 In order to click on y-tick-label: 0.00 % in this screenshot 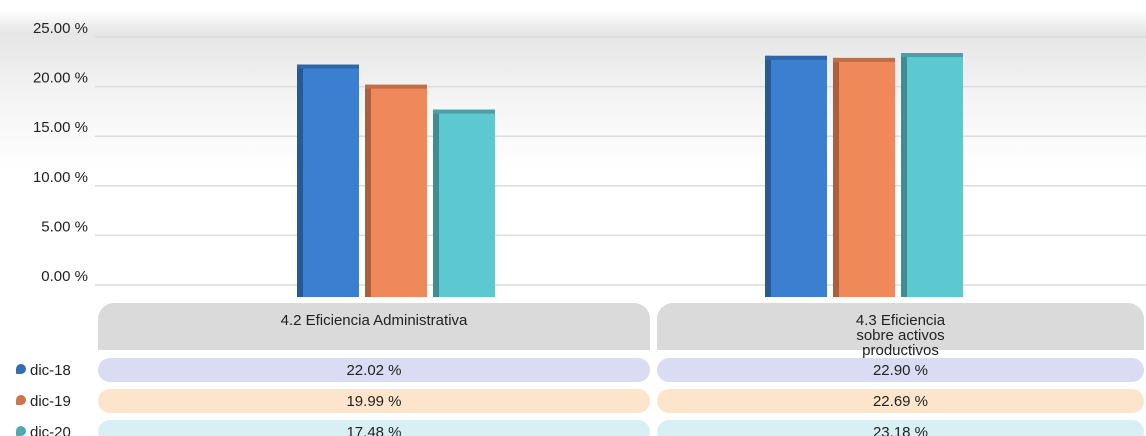, I will do `click(64, 276)`.